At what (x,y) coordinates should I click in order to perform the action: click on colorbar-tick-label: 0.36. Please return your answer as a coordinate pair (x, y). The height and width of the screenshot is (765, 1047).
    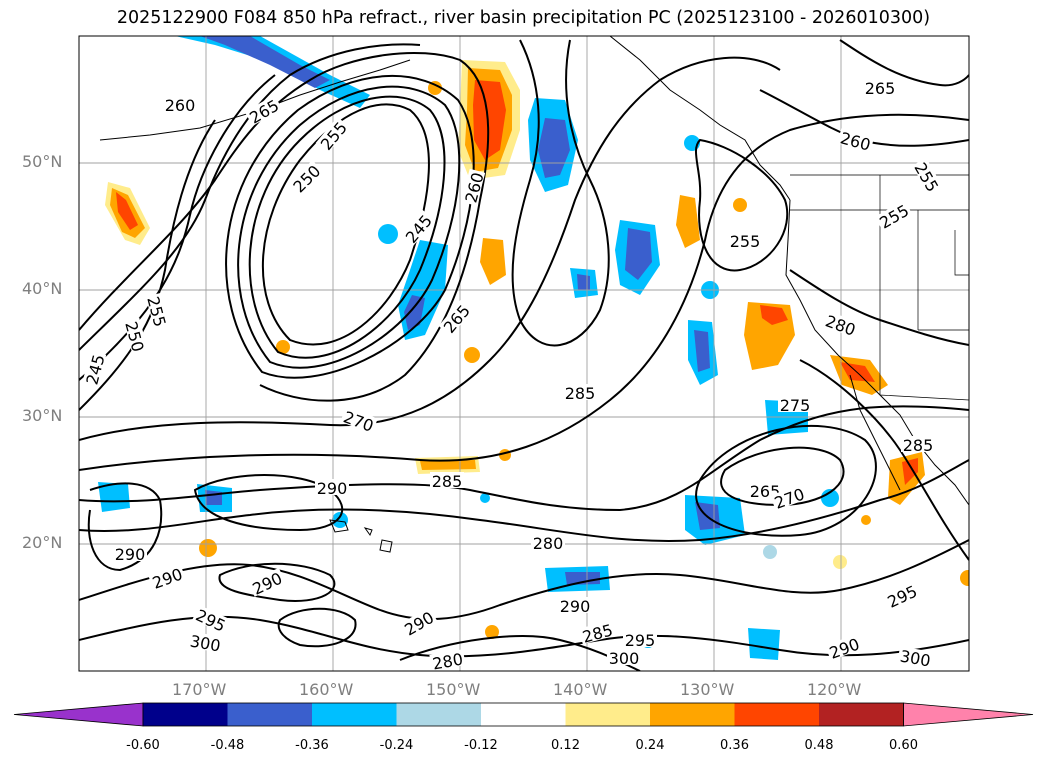
    Looking at the image, I should click on (734, 745).